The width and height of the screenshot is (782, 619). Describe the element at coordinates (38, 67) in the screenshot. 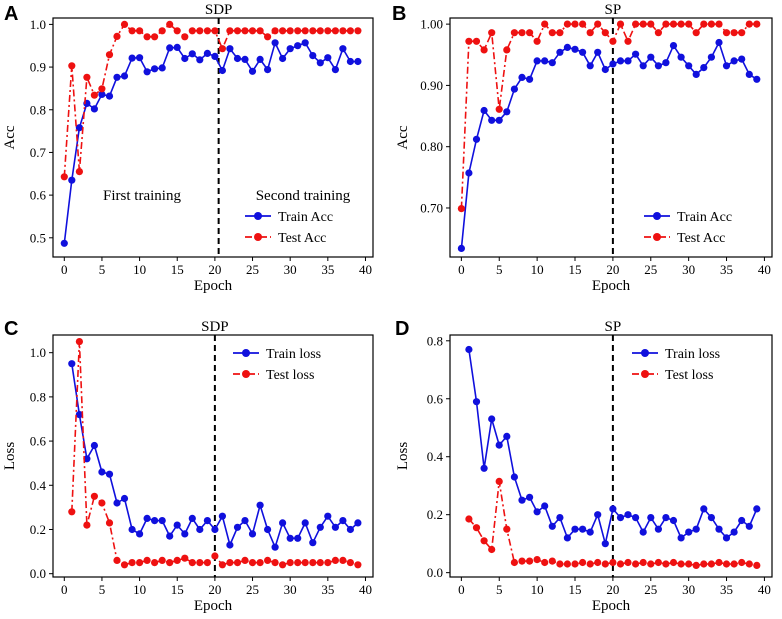

I see `y-tick-label: 0.9` at that location.